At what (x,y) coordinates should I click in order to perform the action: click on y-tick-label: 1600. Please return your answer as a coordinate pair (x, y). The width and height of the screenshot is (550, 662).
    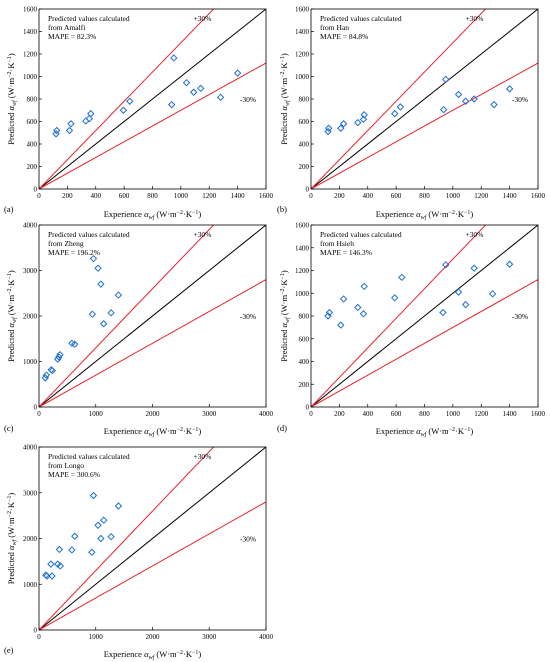
    Looking at the image, I should click on (30, 10).